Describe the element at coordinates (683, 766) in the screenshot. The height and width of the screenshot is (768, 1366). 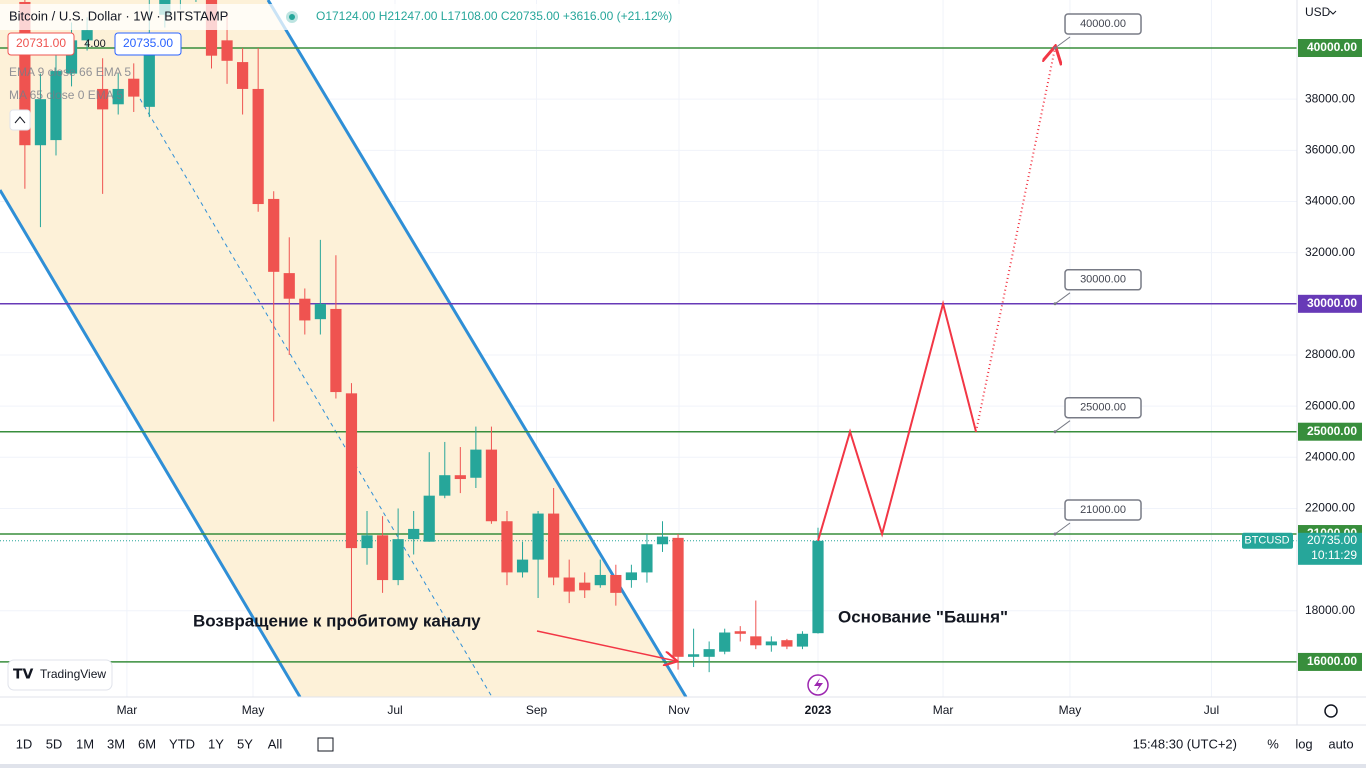
I see `bottom-bar` at that location.